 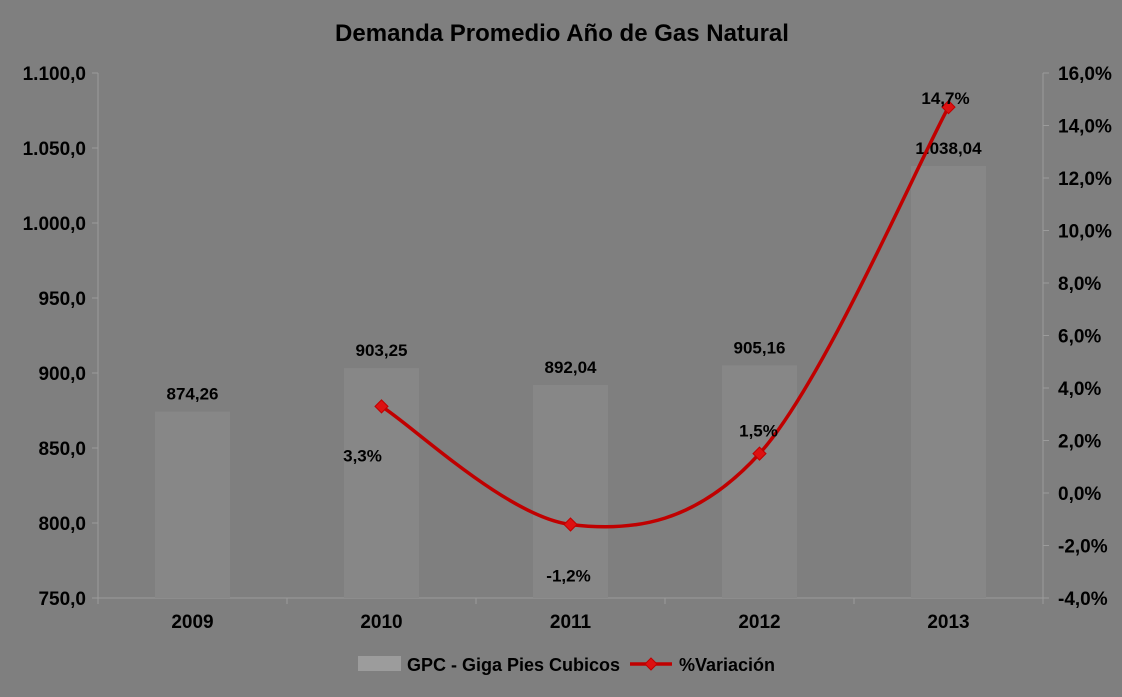 I want to click on left-axis-tick-label: 950,0, so click(x=62, y=299).